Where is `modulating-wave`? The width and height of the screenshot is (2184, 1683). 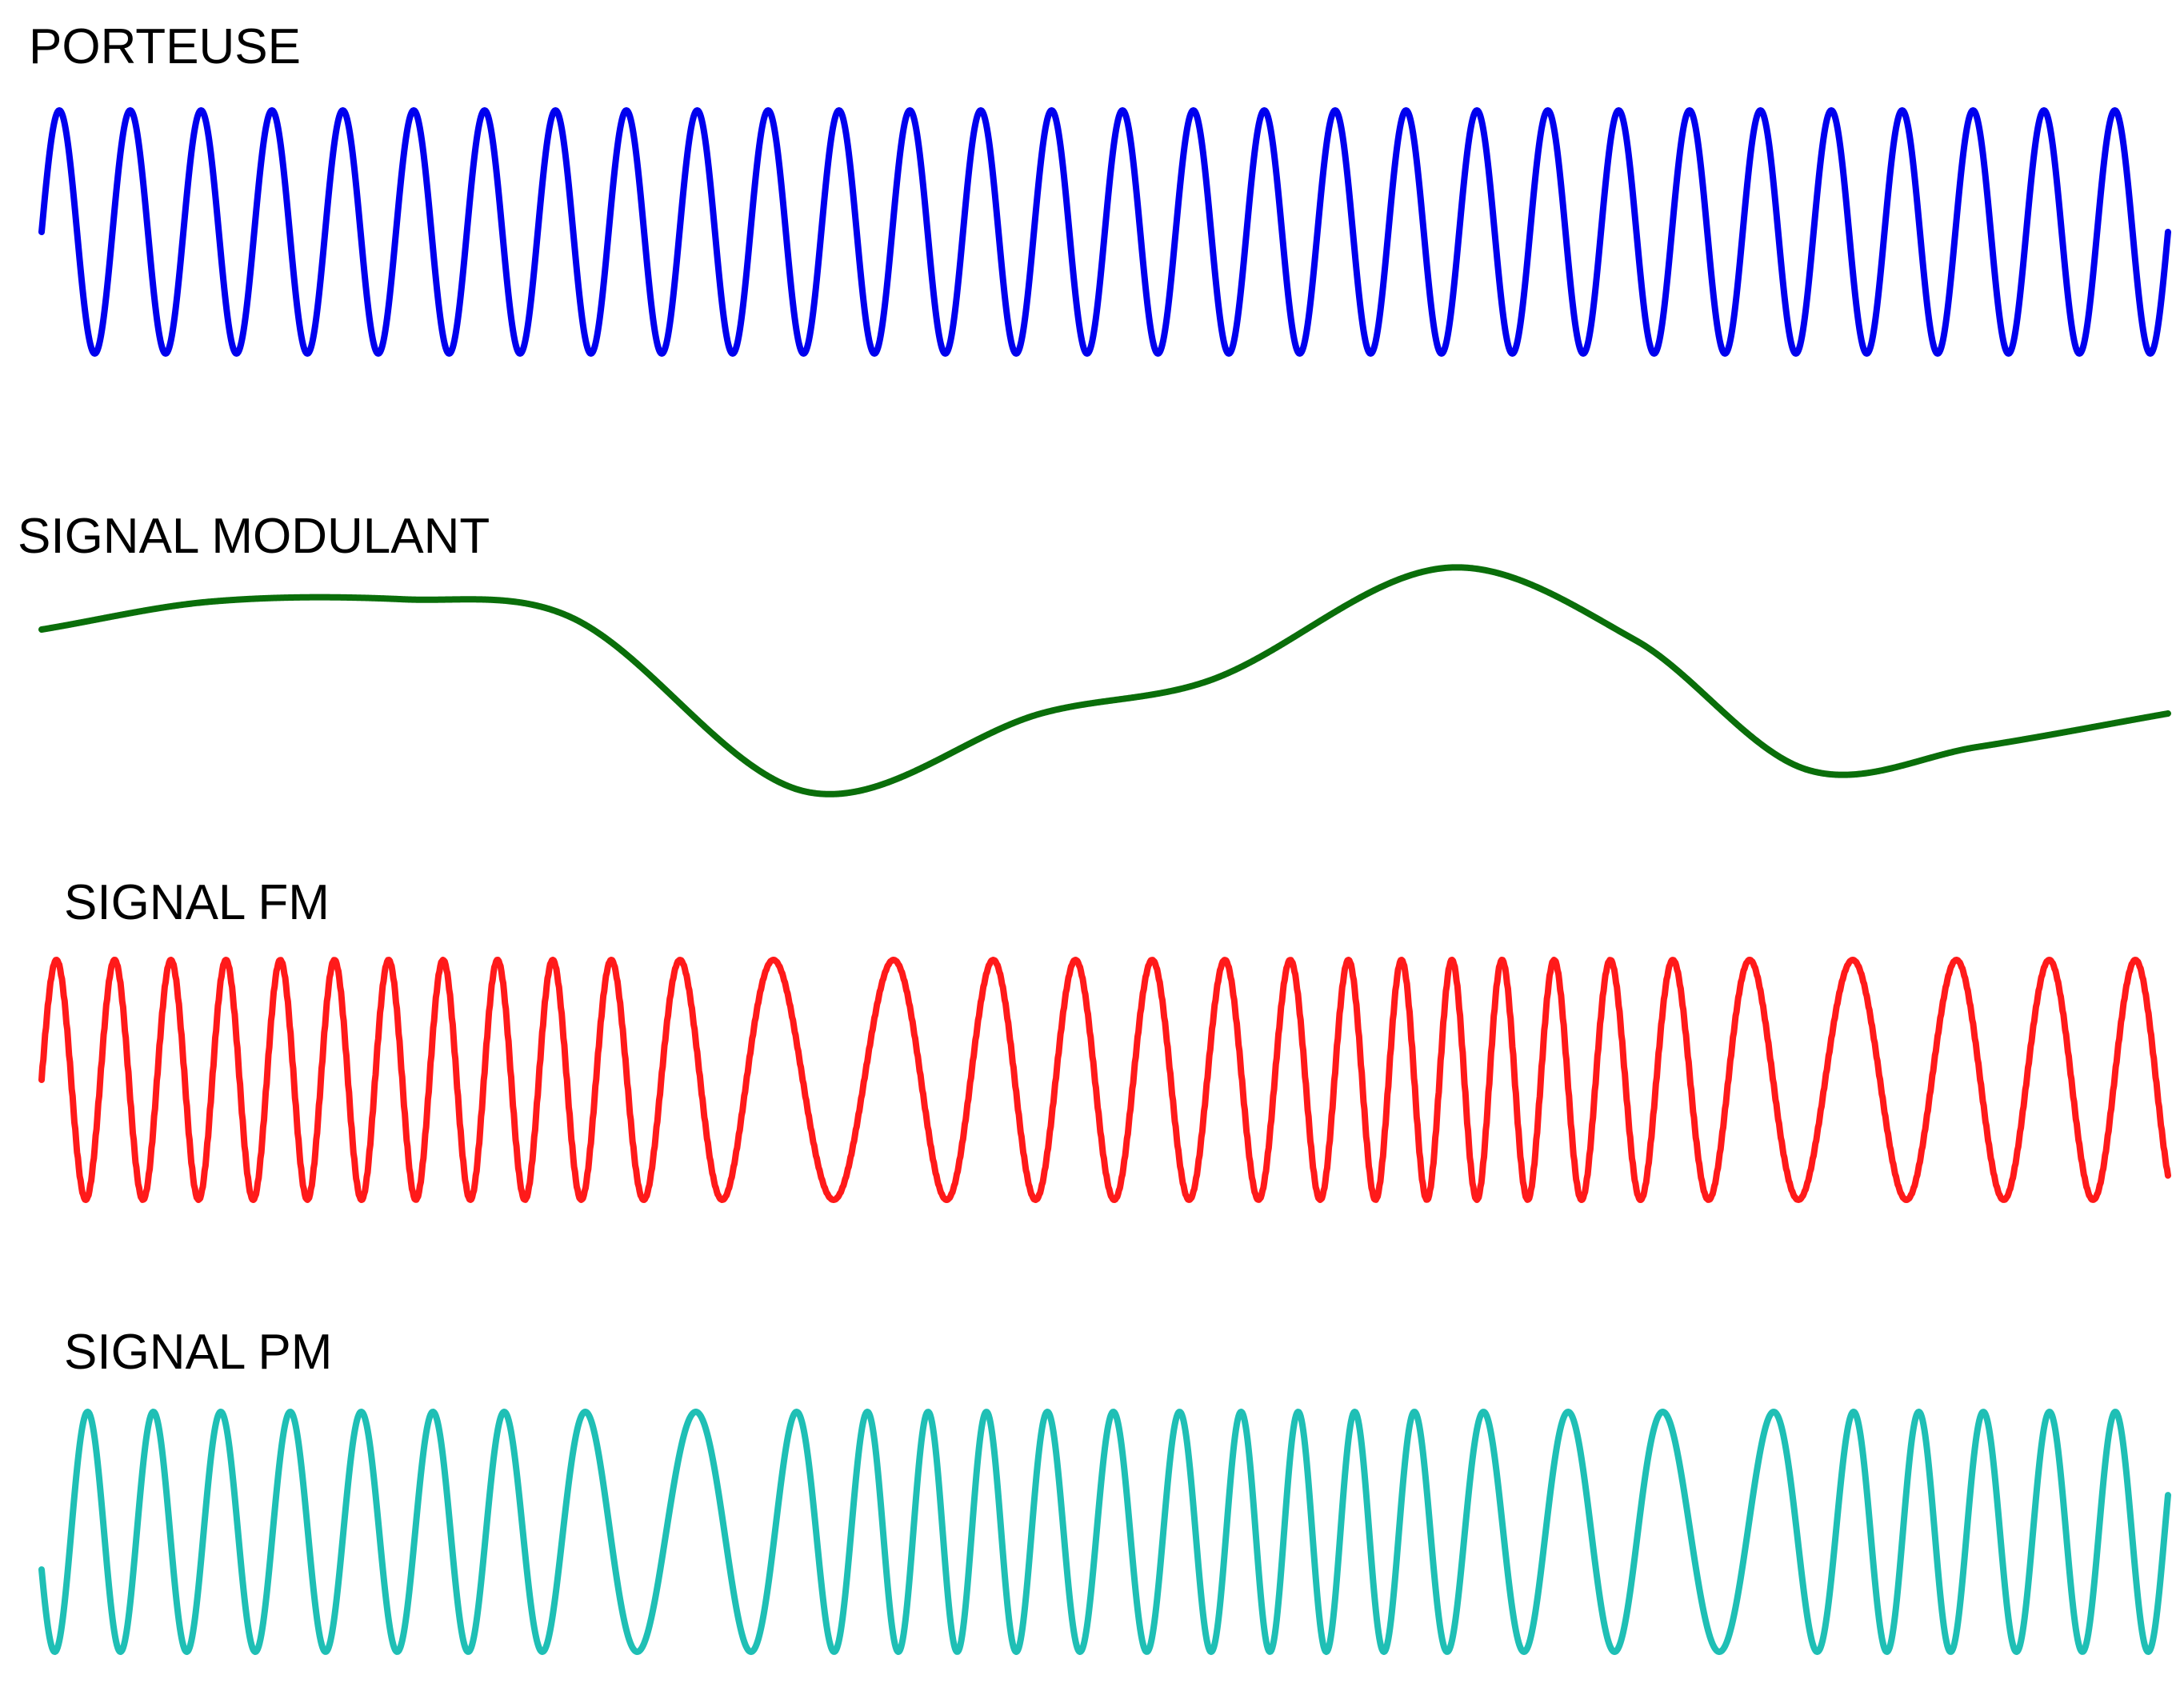 modulating-wave is located at coordinates (1104, 681).